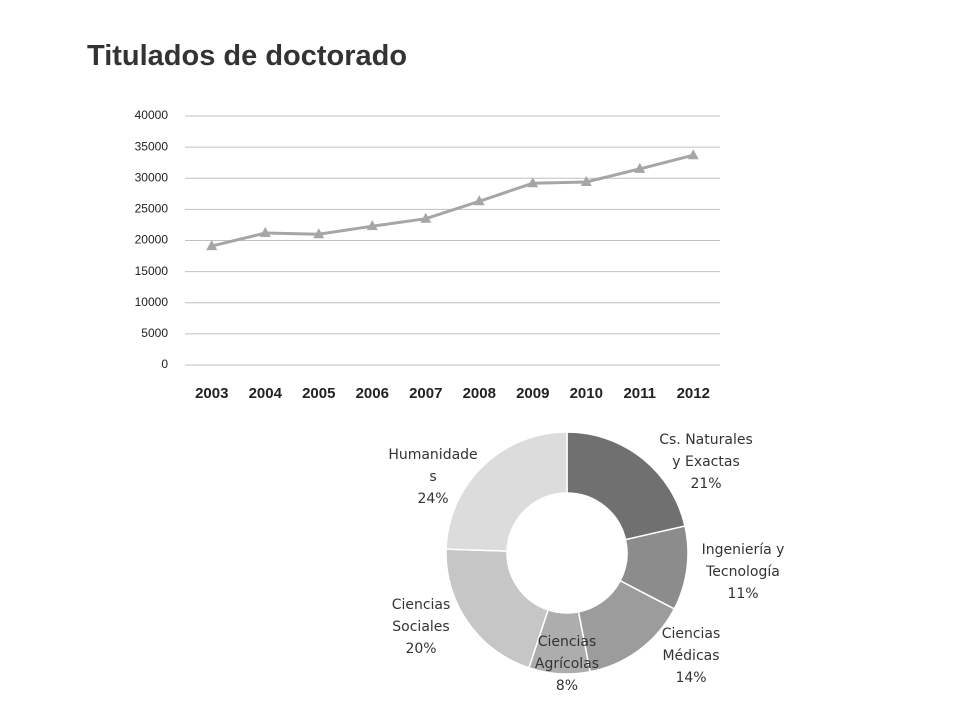 Image resolution: width=960 pixels, height=720 pixels. What do you see at coordinates (639, 393) in the screenshot?
I see `x-tick-label: 2011` at bounding box center [639, 393].